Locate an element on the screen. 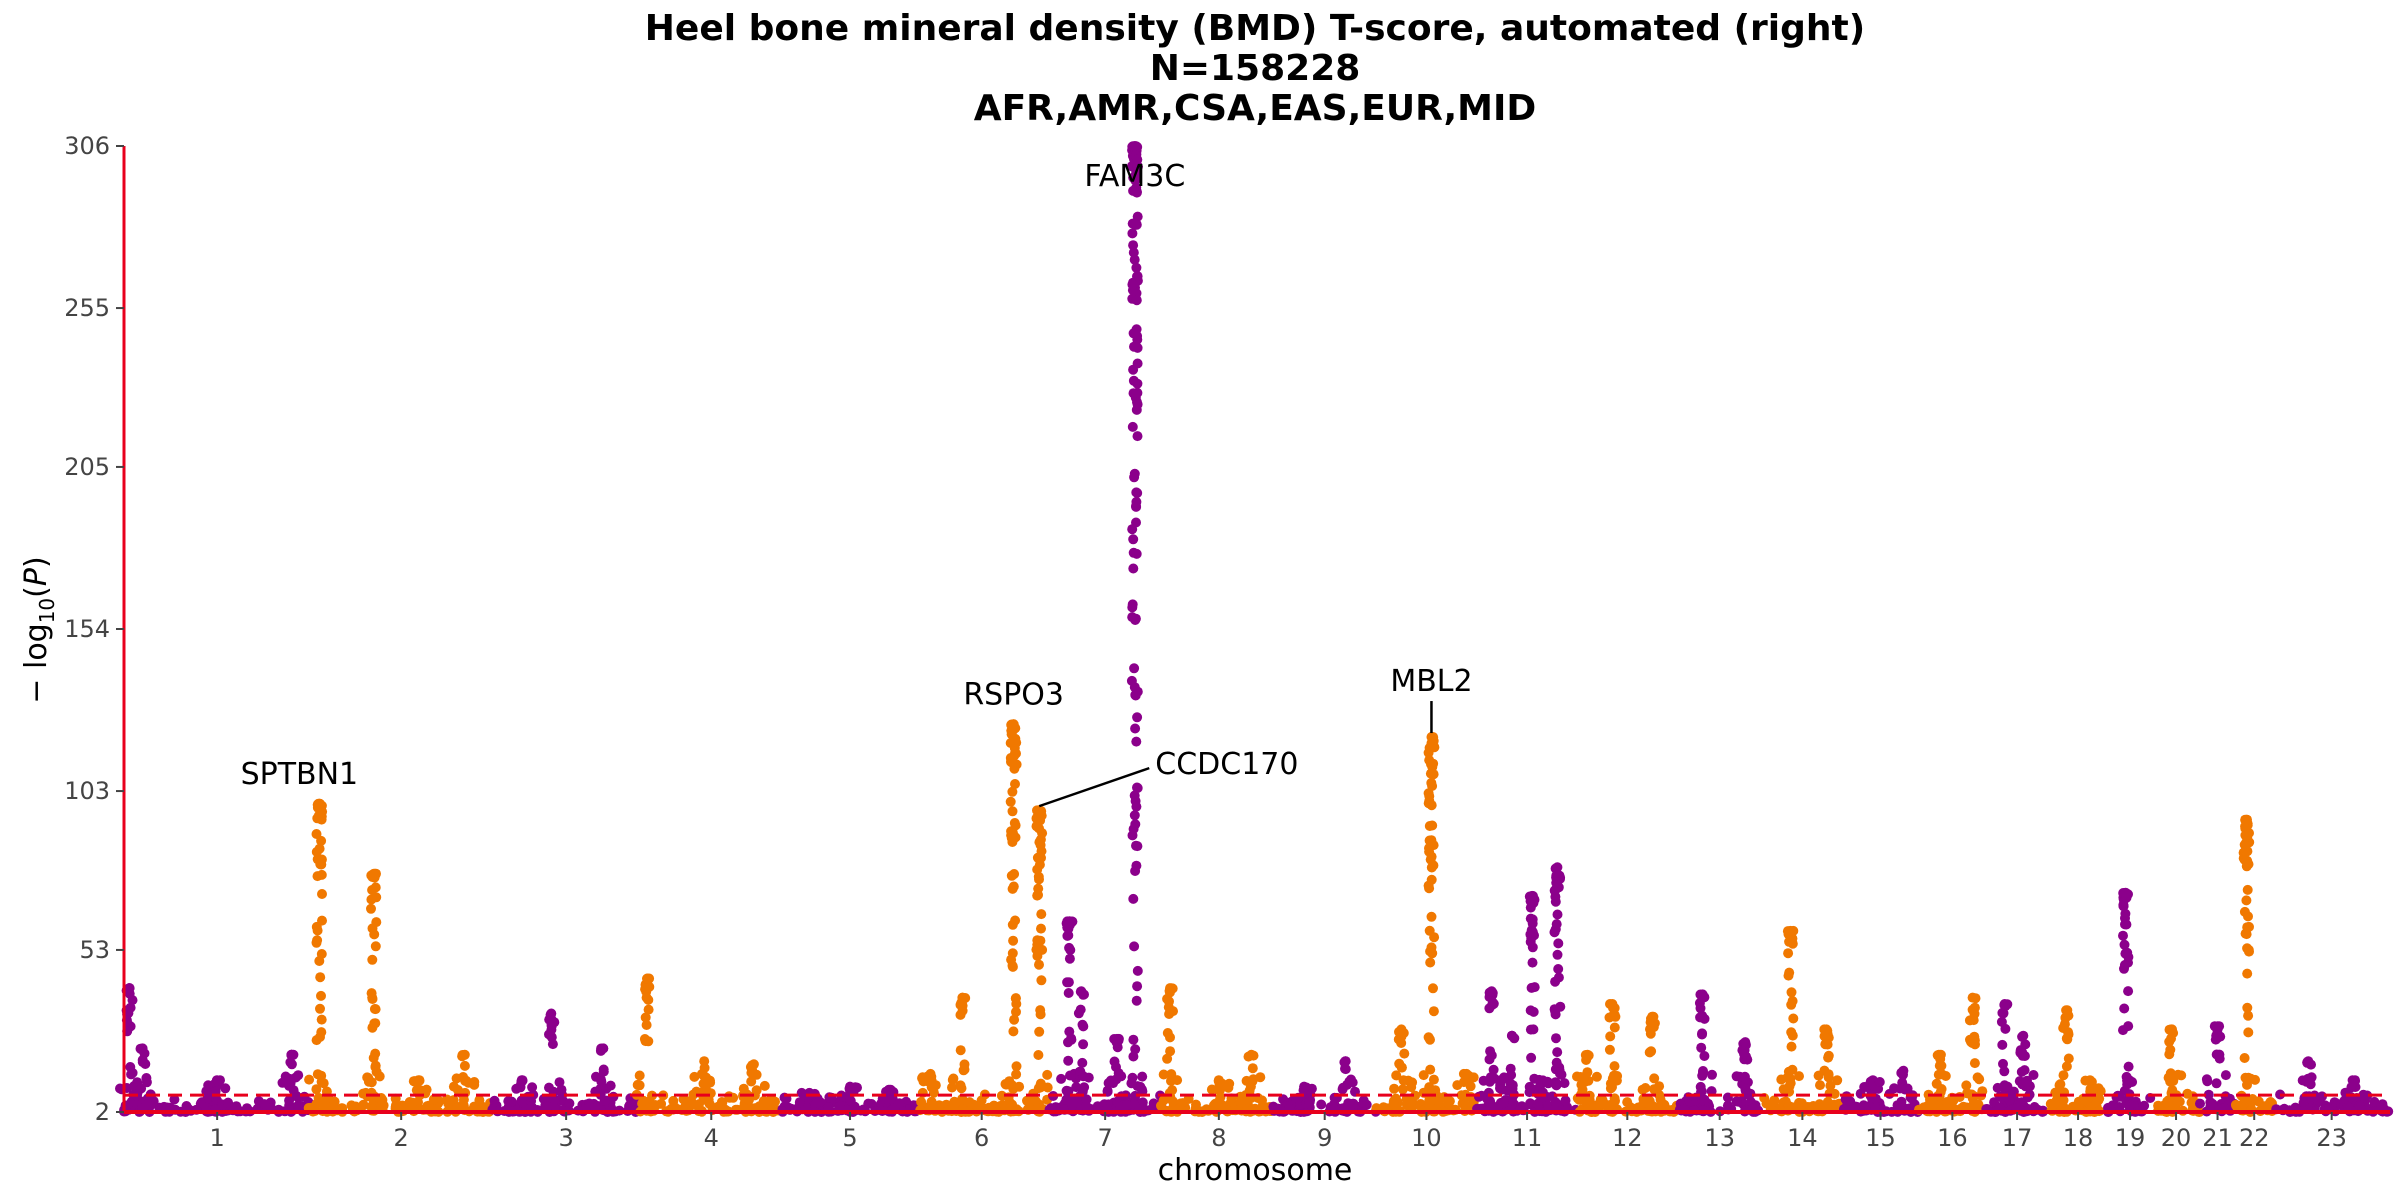 Image resolution: width=2400 pixels, height=1200 pixels. chromosome-16-peak-point is located at coordinates (1972, 1009).